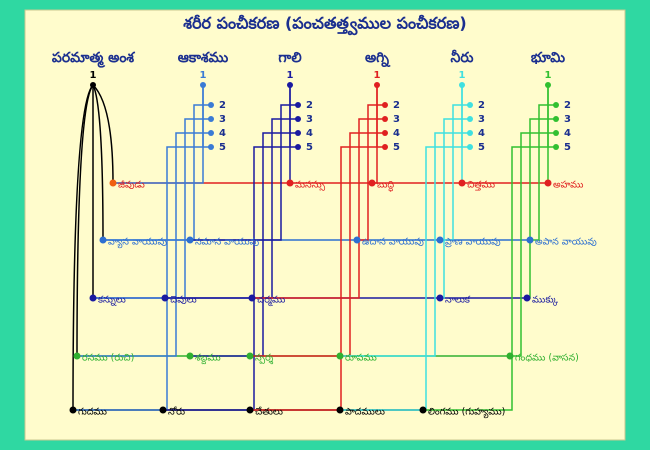  I want to click on column-header: భూమి, so click(548, 58).